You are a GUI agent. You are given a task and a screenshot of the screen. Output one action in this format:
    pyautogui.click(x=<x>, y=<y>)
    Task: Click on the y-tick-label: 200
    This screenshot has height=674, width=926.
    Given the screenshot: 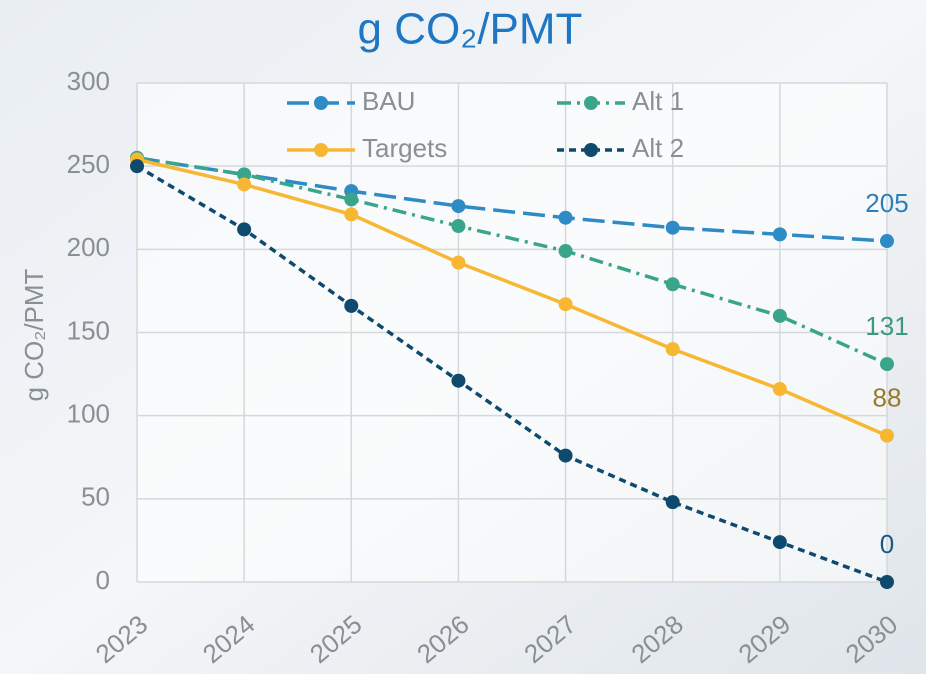 What is the action you would take?
    pyautogui.click(x=88, y=247)
    